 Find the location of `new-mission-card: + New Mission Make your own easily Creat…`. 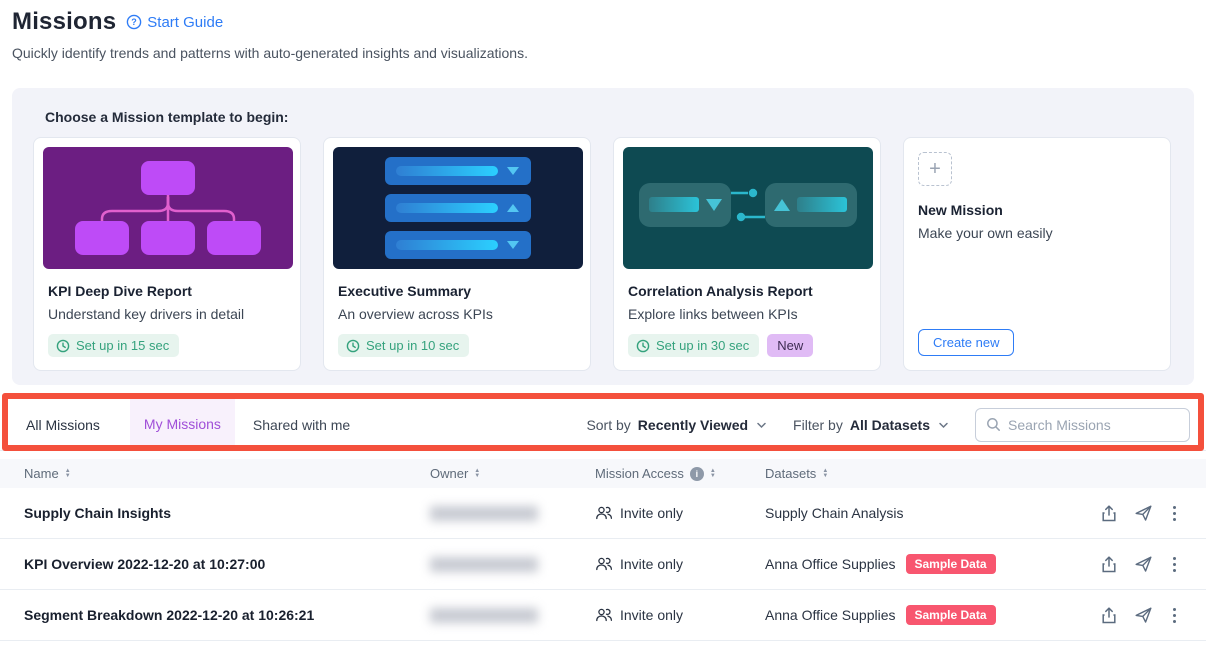

new-mission-card: + New Mission Make your own easily Creat… is located at coordinates (1037, 254).